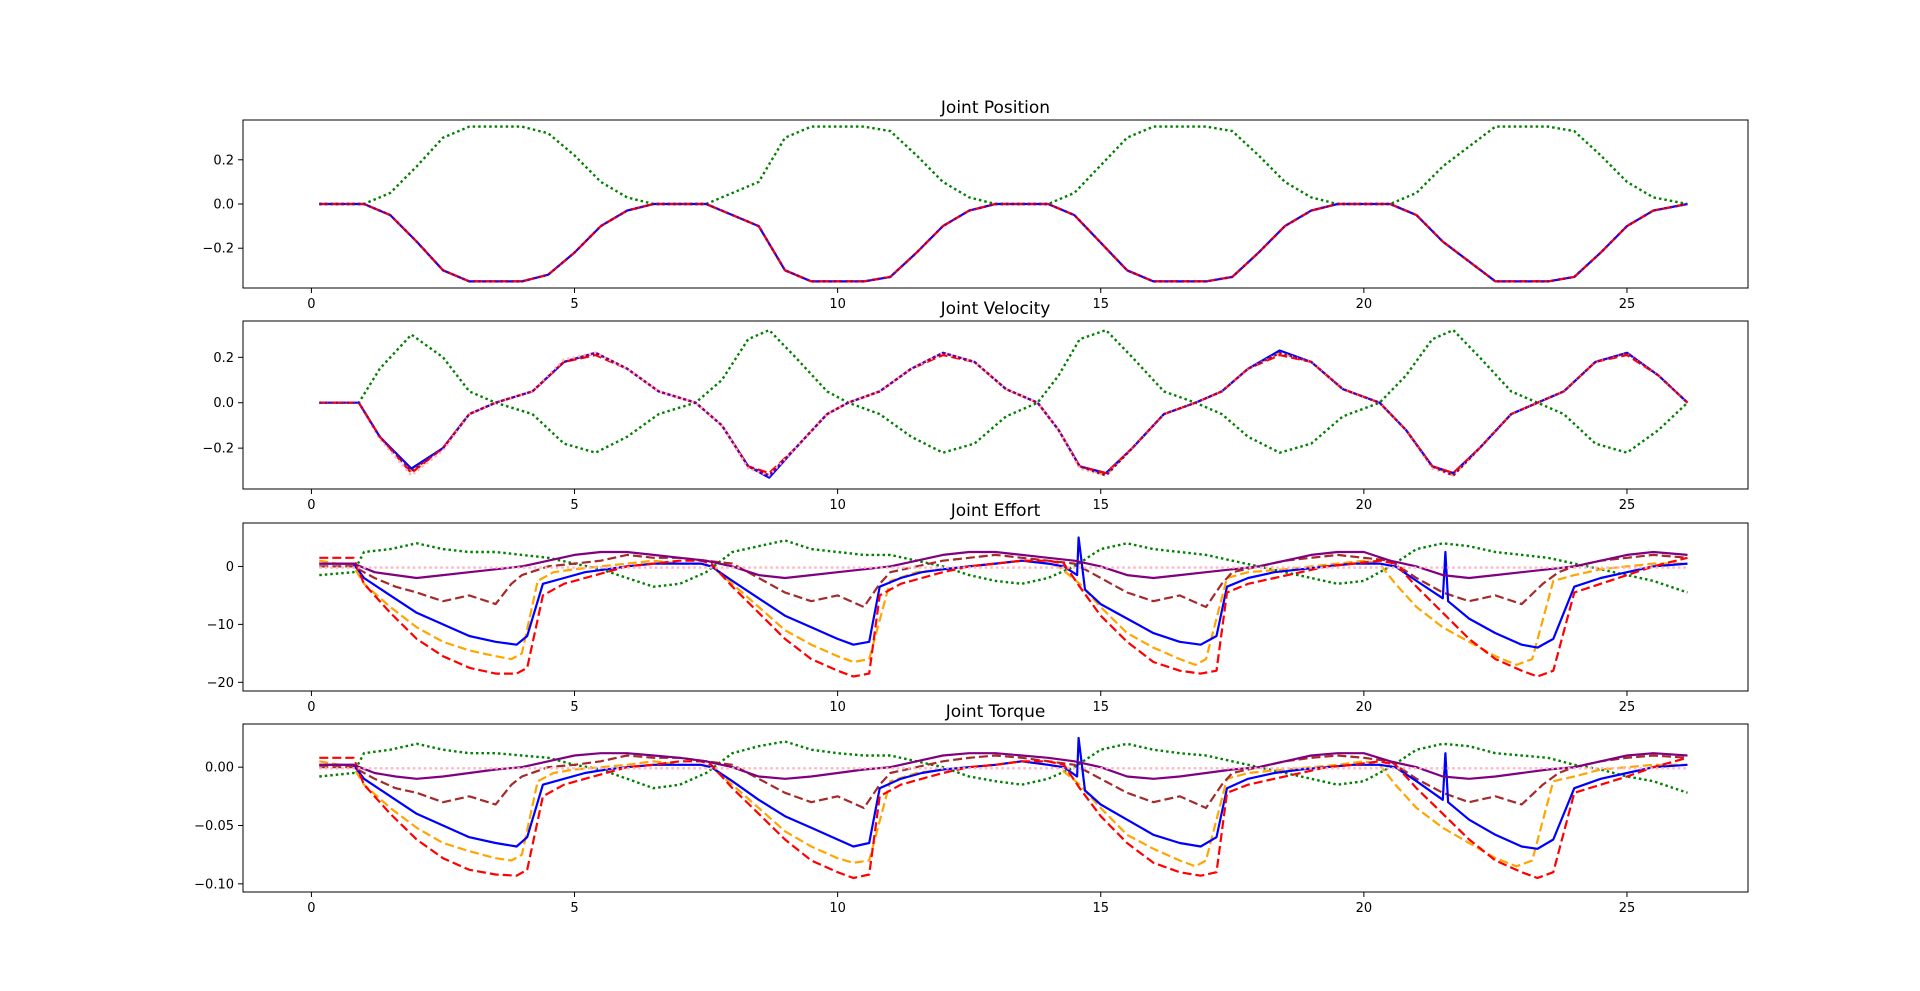 This screenshot has height=991, width=1920. I want to click on subplot-title: Joint Position, so click(995, 108).